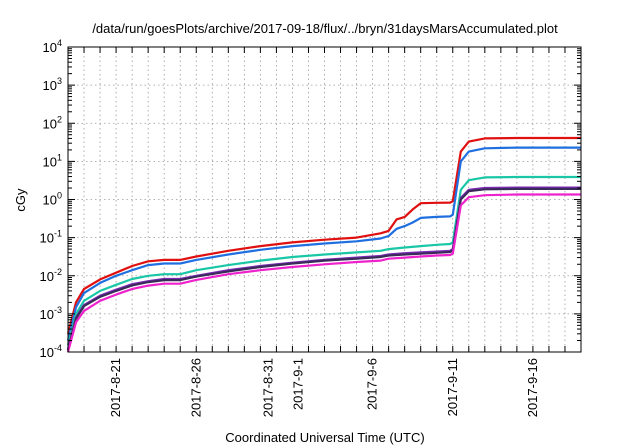 The image size is (640, 448). What do you see at coordinates (52, 160) in the screenshot?
I see `y-tick-label: 10¹` at bounding box center [52, 160].